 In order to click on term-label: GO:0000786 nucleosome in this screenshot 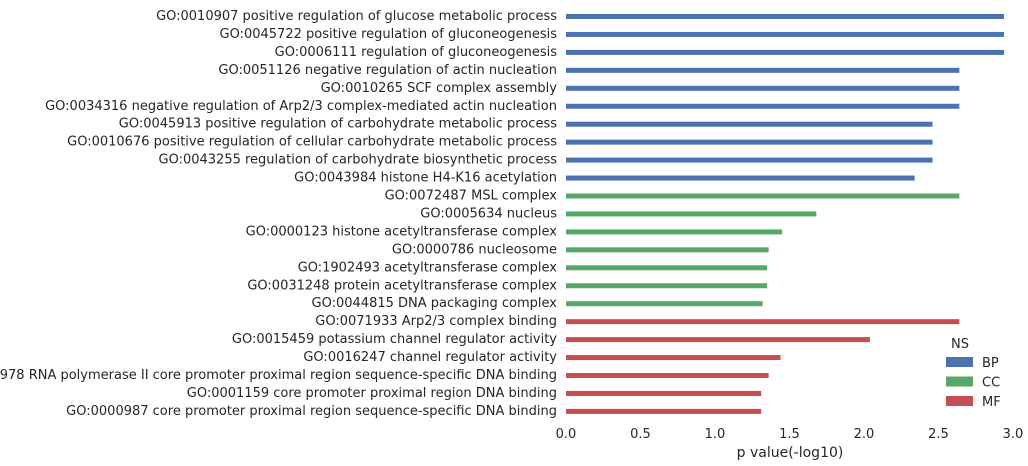, I will do `click(474, 249)`.